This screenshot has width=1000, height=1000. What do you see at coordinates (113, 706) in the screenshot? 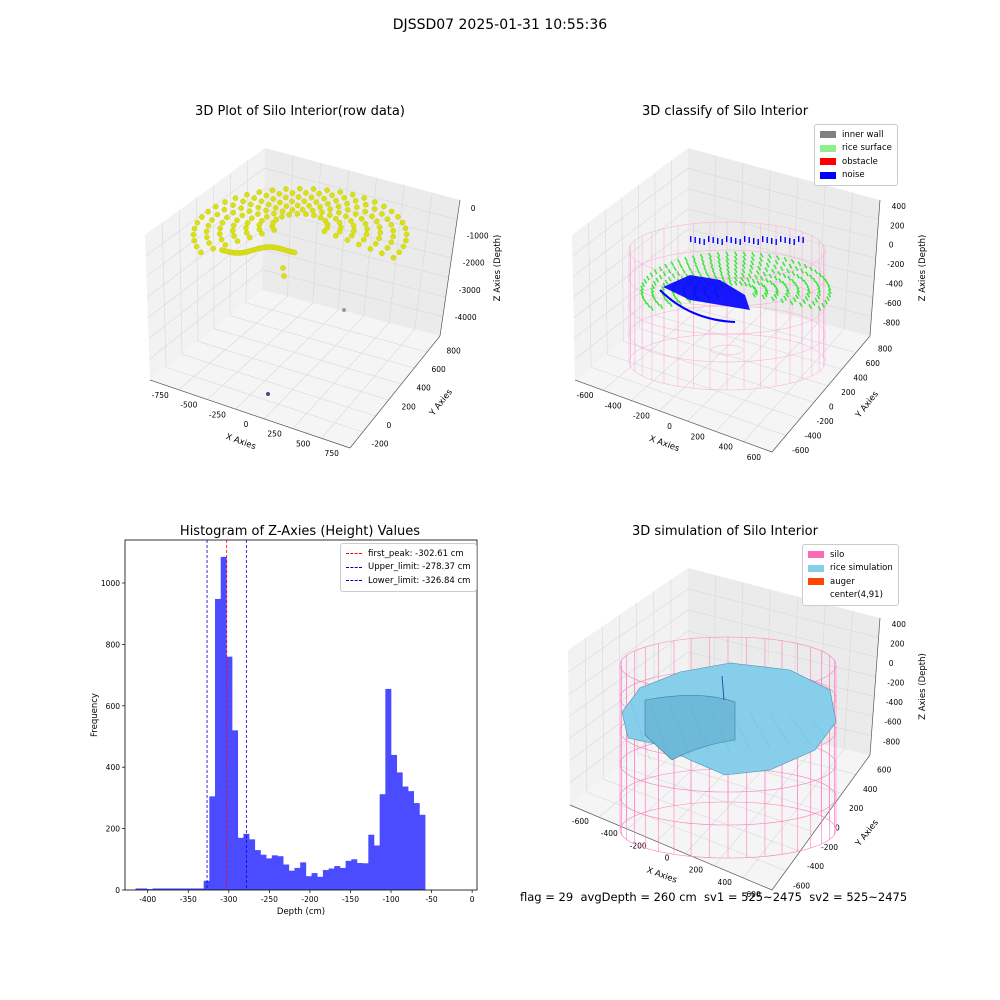
I see `y-tick-label: 600` at bounding box center [113, 706].